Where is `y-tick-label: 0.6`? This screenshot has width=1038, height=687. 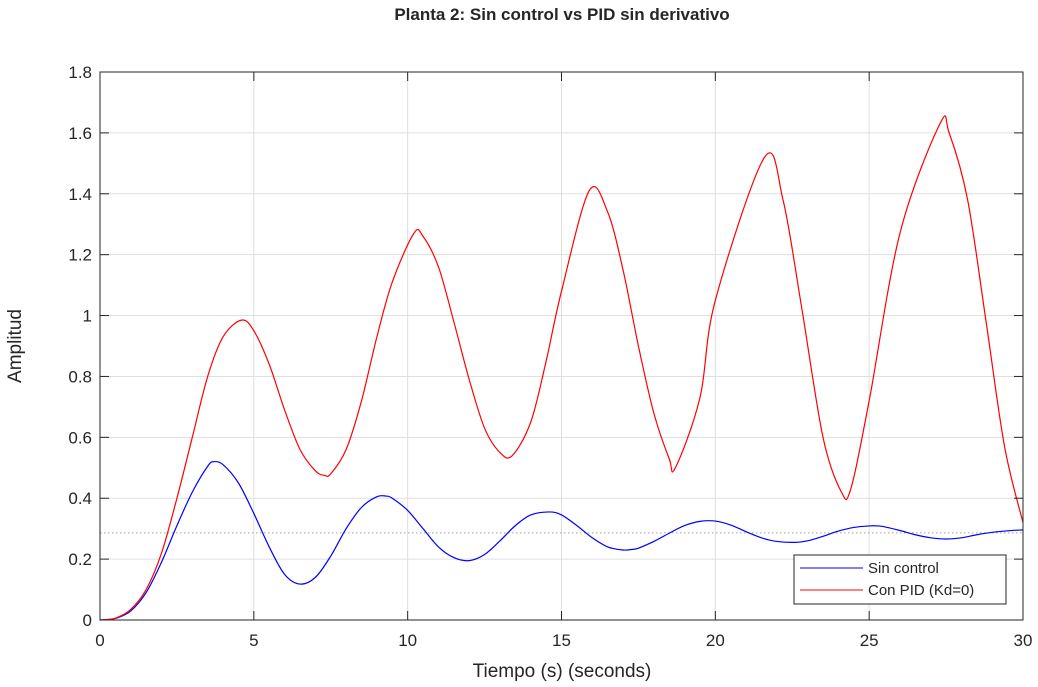
y-tick-label: 0.6 is located at coordinates (80, 437).